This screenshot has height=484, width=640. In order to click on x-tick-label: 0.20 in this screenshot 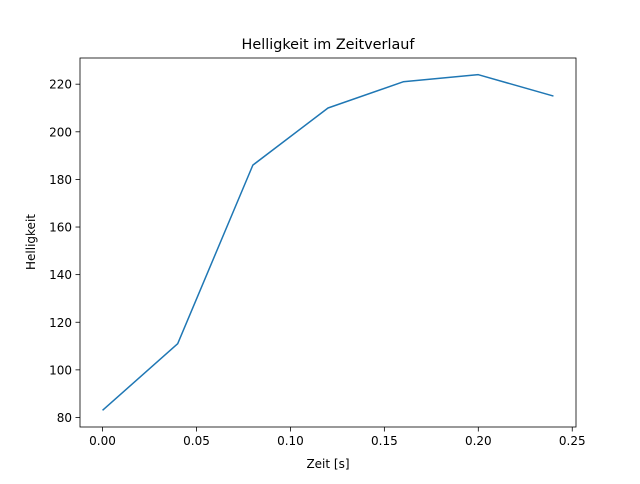, I will do `click(478, 441)`.